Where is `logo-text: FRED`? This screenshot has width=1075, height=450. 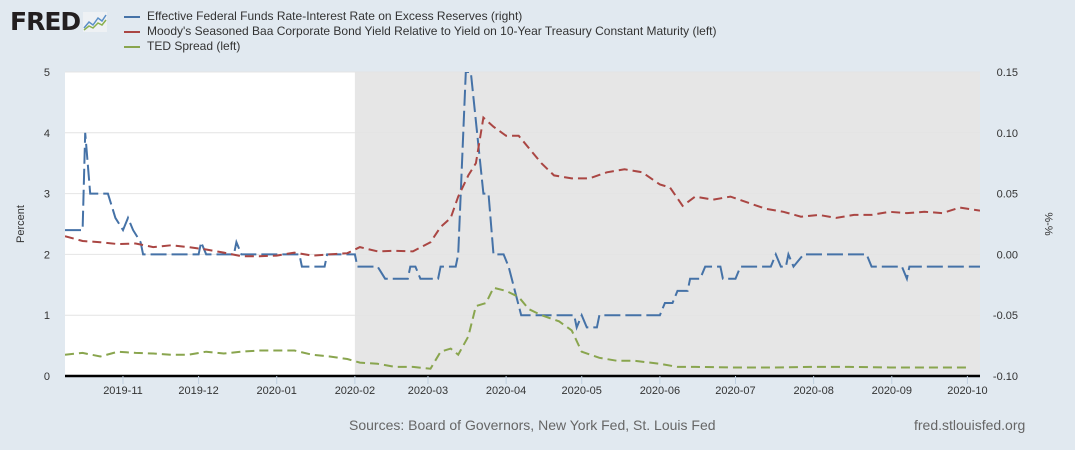
logo-text: FRED is located at coordinates (45, 21).